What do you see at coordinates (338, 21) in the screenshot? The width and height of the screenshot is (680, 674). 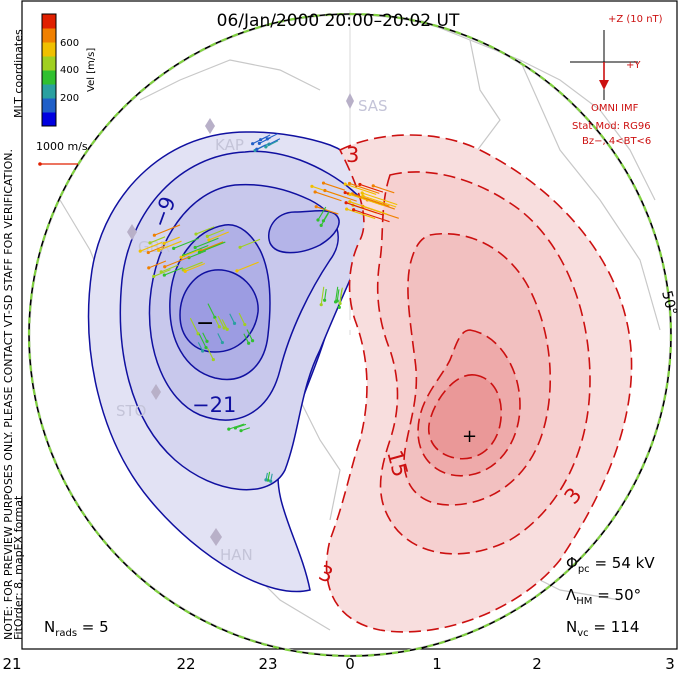 I see `plot-title: 06/Jan/2000 20:00–20:02 UT` at bounding box center [338, 21].